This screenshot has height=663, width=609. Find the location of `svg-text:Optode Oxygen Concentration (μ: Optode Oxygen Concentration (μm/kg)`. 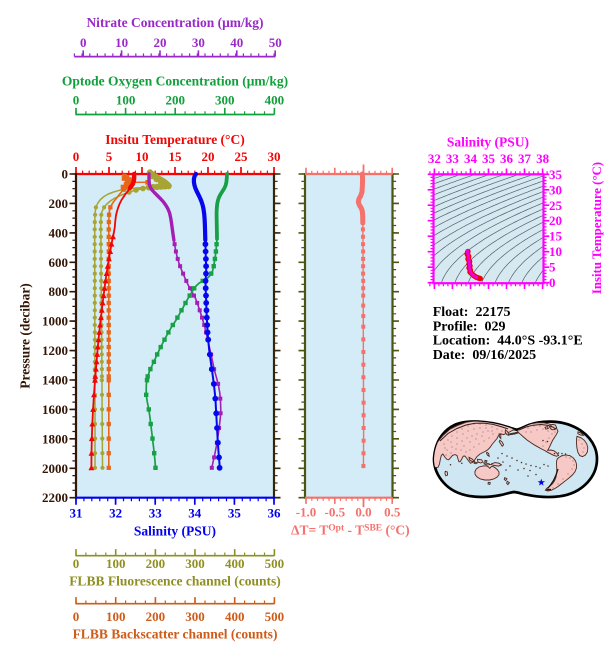

svg-text:Optode Oxygen Concentration (μ: Optode Oxygen Concentration (μm/kg) is located at coordinates (175, 81).